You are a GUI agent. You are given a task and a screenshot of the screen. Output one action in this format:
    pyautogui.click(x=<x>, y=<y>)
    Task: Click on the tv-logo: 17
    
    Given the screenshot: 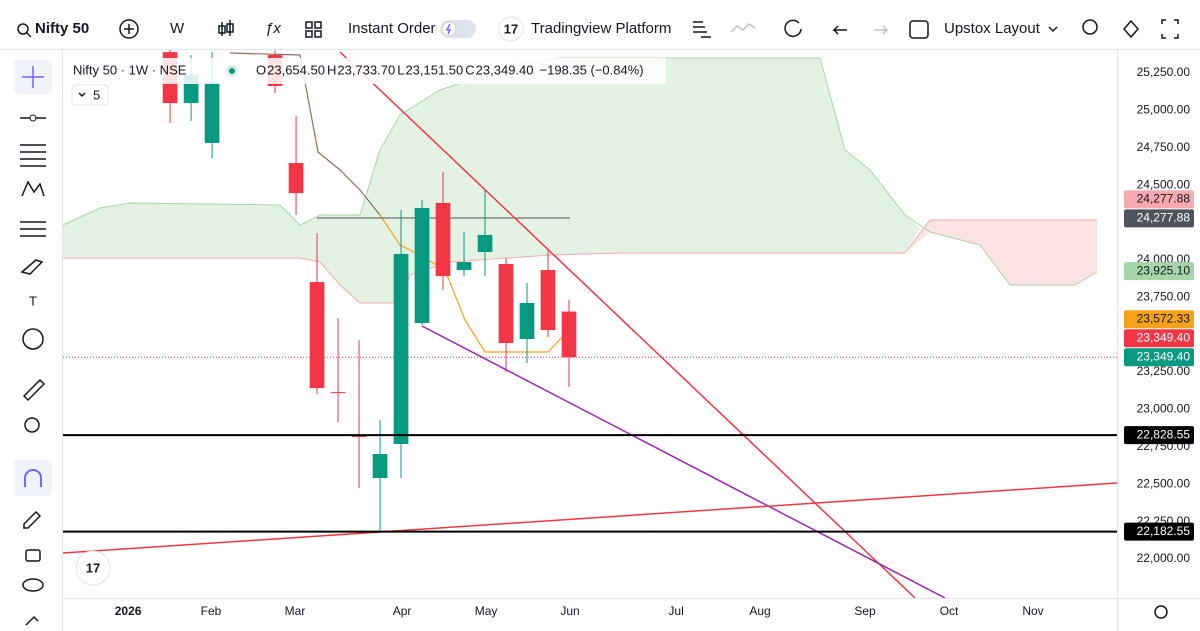 What is the action you would take?
    pyautogui.click(x=511, y=28)
    